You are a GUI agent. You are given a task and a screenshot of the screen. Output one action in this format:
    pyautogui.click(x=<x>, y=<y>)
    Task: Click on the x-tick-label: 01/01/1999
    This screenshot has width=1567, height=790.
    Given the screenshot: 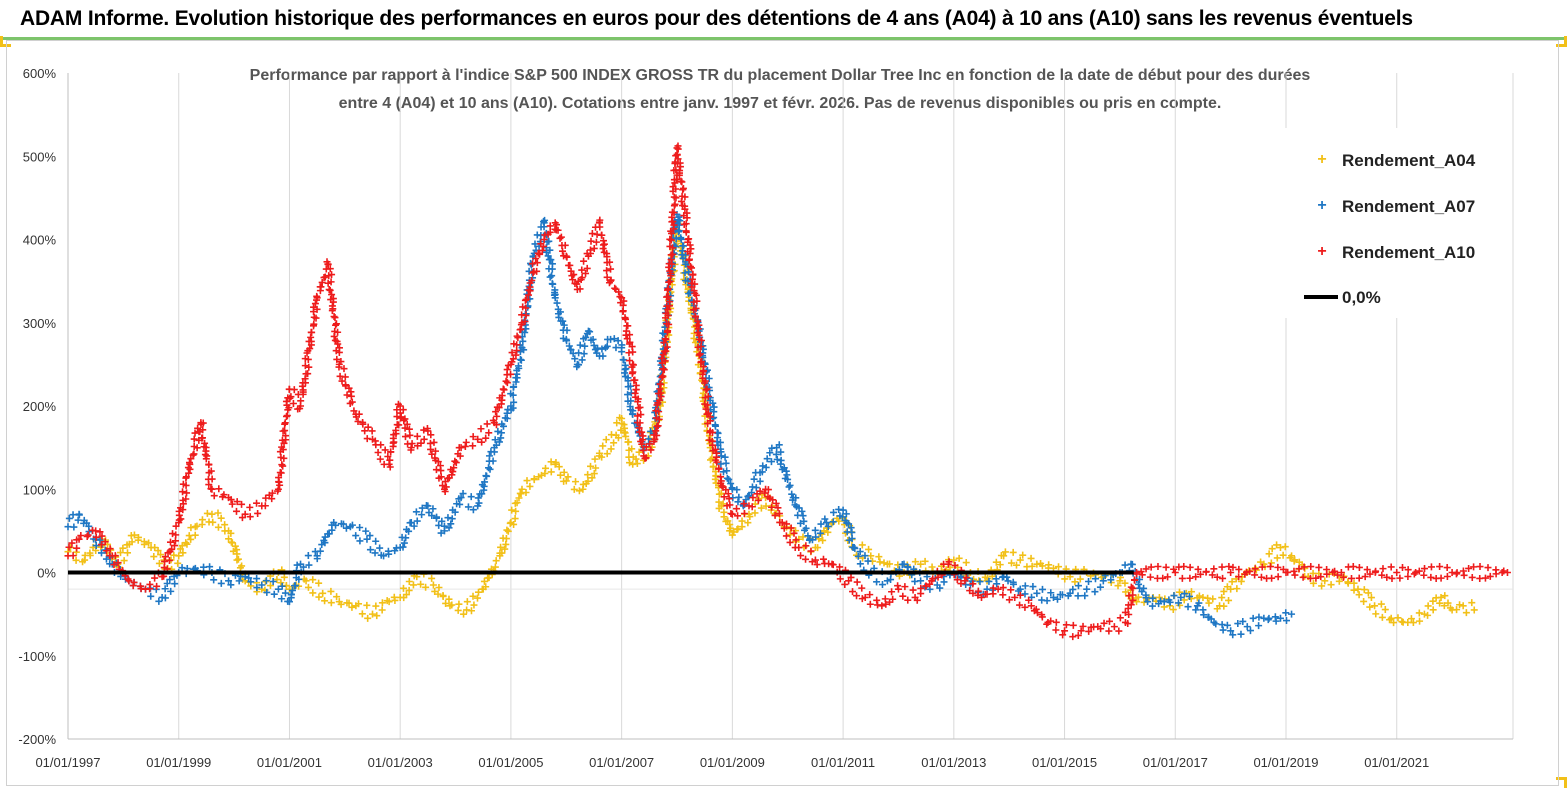 What is the action you would take?
    pyautogui.click(x=178, y=762)
    